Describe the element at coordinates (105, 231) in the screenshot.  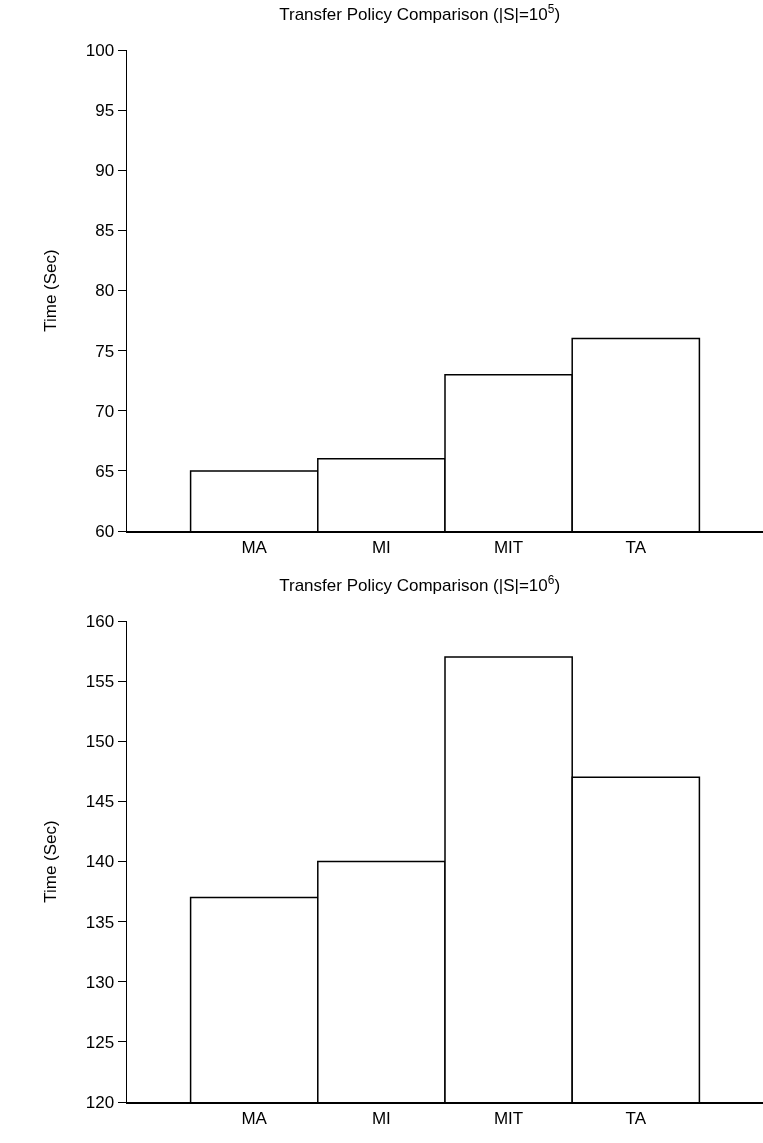
I see `y-tick-label: 85` at that location.